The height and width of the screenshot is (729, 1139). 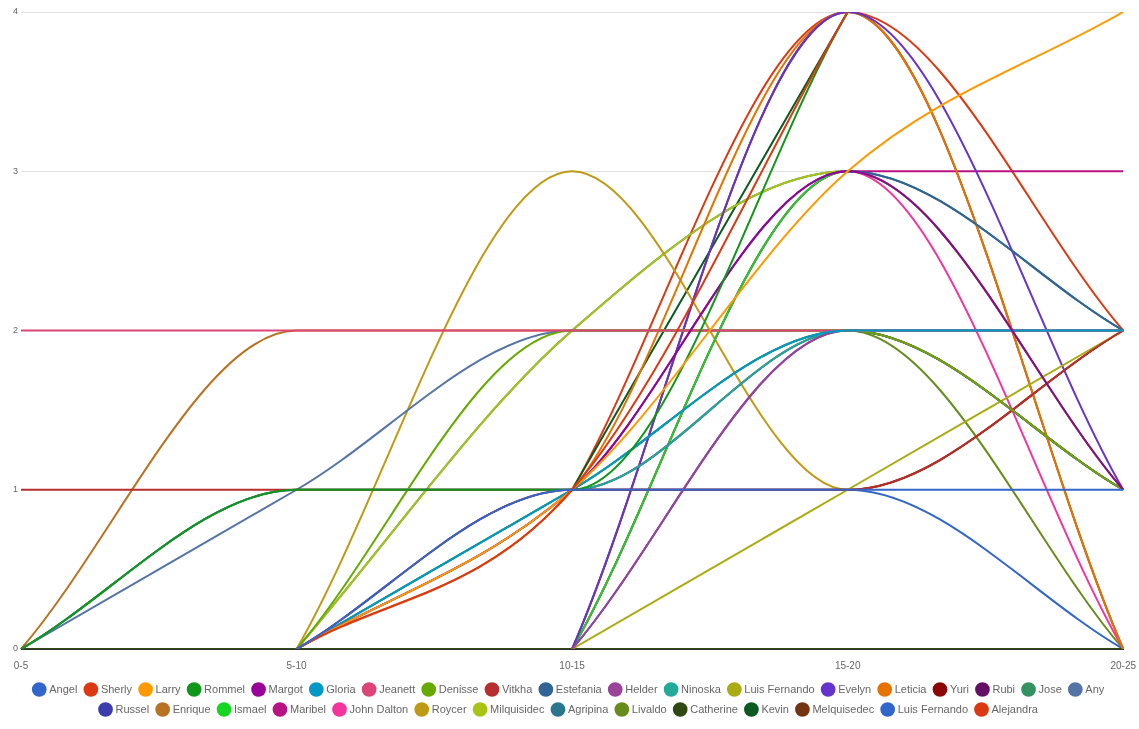 I want to click on legend-label: Rommel, so click(x=225, y=688).